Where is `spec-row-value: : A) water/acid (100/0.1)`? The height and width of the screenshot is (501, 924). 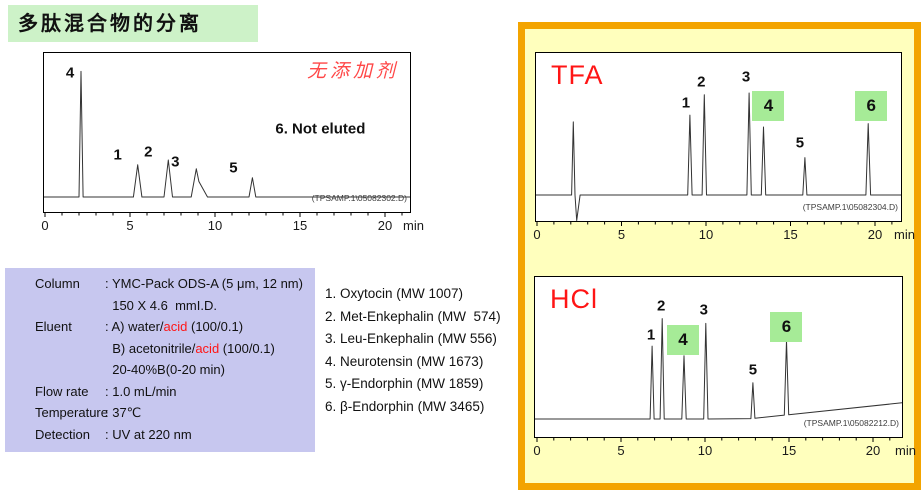
spec-row-value: : A) water/acid (100/0.1) is located at coordinates (174, 326).